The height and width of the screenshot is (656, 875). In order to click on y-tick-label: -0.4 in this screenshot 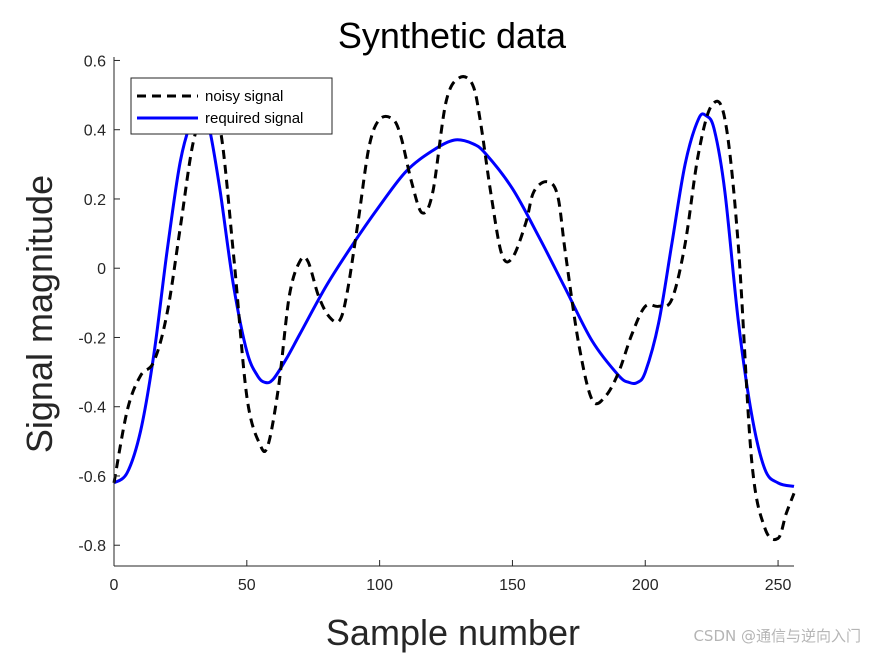, I will do `click(92, 408)`.